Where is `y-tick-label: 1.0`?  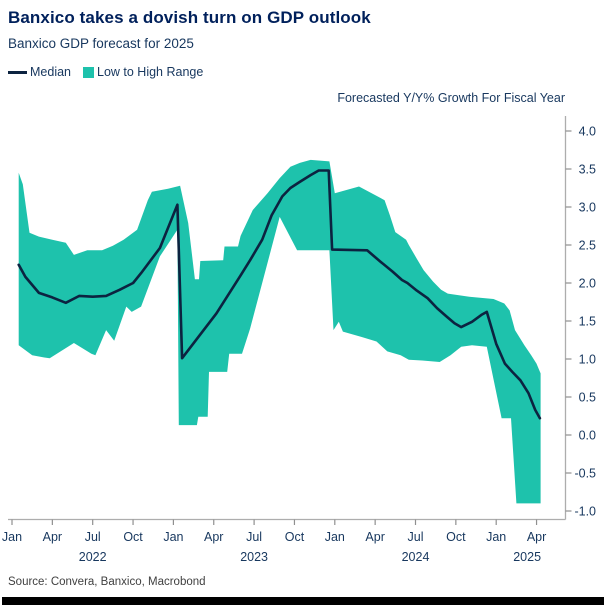 y-tick-label: 1.0 is located at coordinates (587, 360).